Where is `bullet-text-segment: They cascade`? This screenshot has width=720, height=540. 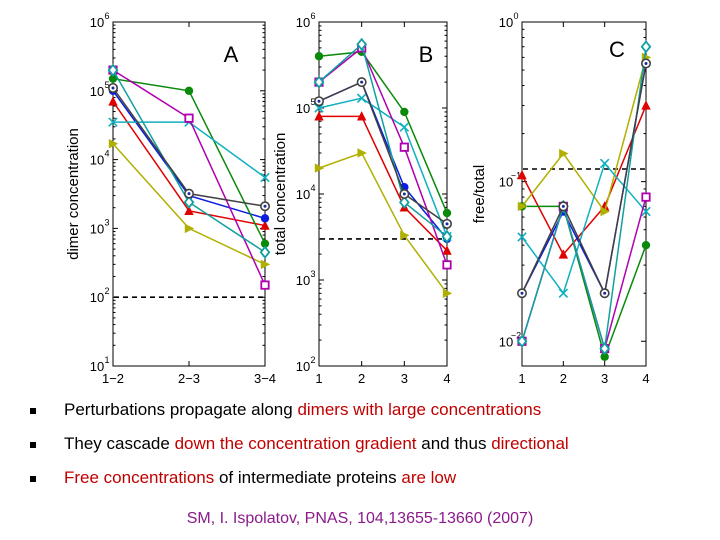
bullet-text-segment: They cascade is located at coordinates (119, 443).